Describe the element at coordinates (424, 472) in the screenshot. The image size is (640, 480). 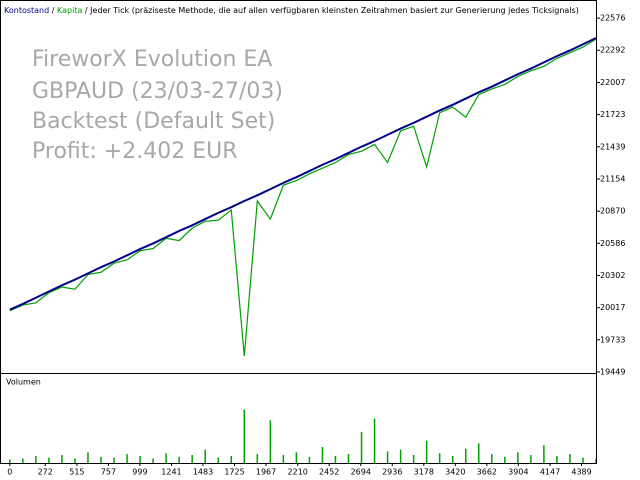
I see `x-tick-label: 3178` at that location.